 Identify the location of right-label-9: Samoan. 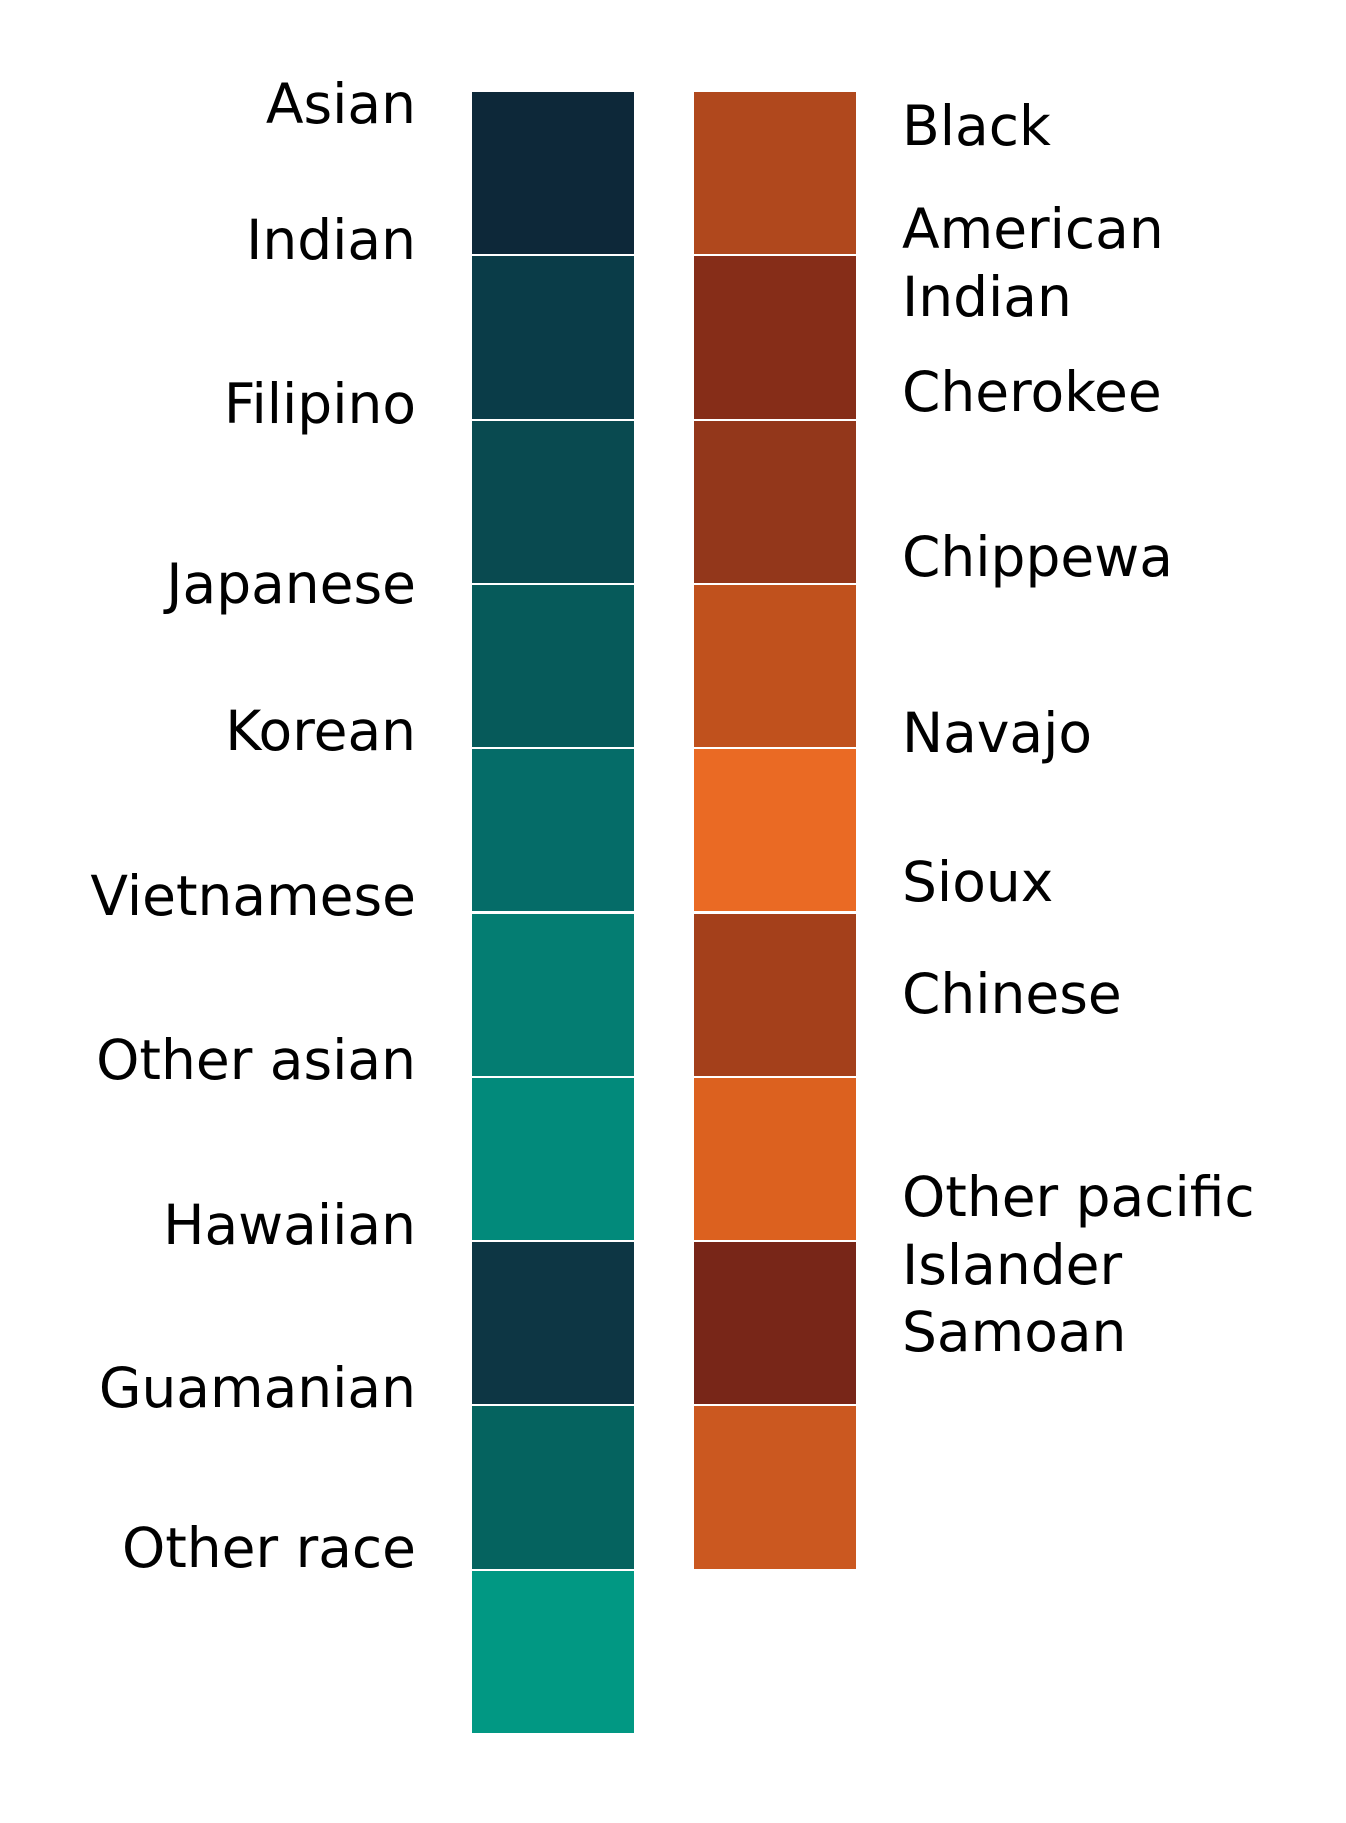
(1014, 1332).